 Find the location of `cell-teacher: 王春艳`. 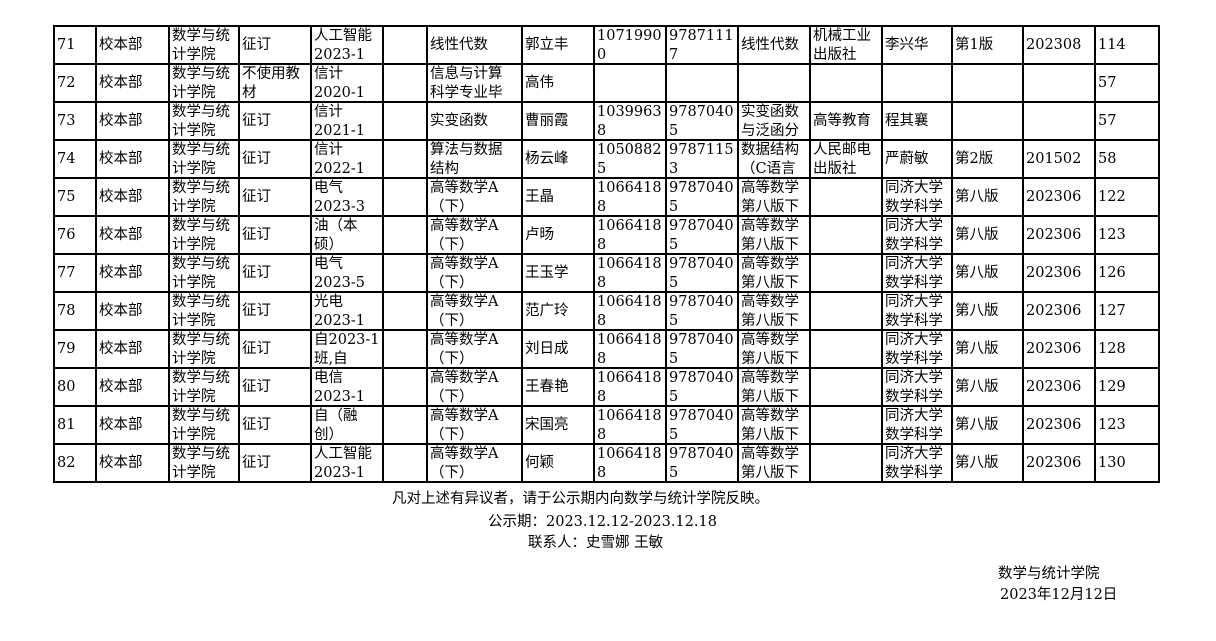

cell-teacher: 王春艳 is located at coordinates (558, 387).